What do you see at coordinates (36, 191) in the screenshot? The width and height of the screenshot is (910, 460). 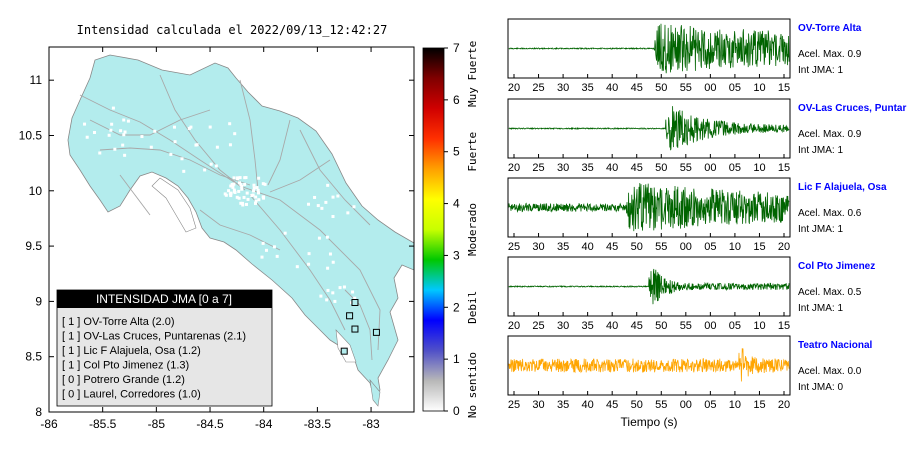 I see `map-y-tick-label: 10` at bounding box center [36, 191].